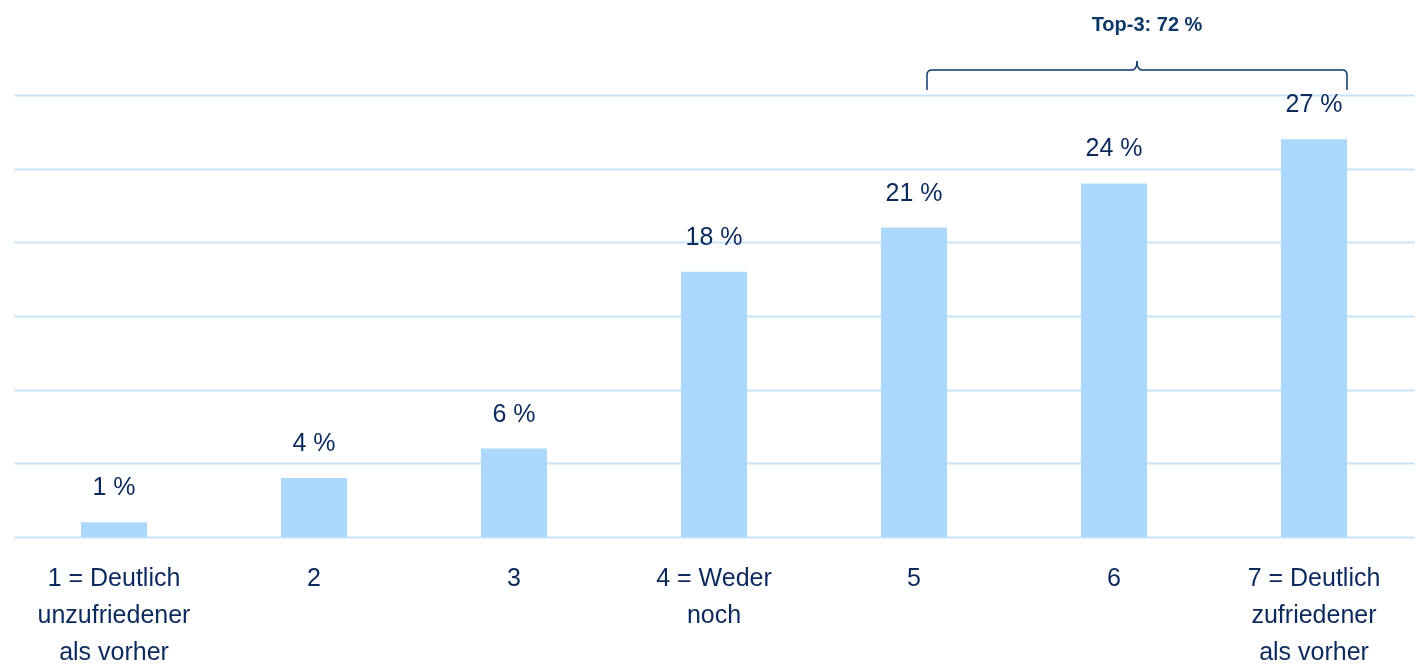  Describe the element at coordinates (914, 576) in the screenshot. I see `x-tick-label: 5` at that location.